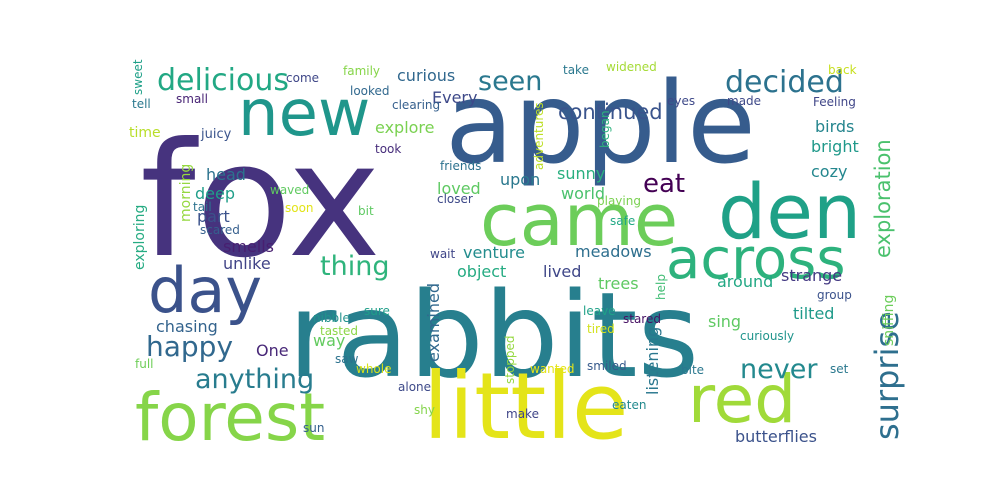 This screenshot has height=500, width=1000. Describe the element at coordinates (745, 281) in the screenshot. I see `word: around` at that location.